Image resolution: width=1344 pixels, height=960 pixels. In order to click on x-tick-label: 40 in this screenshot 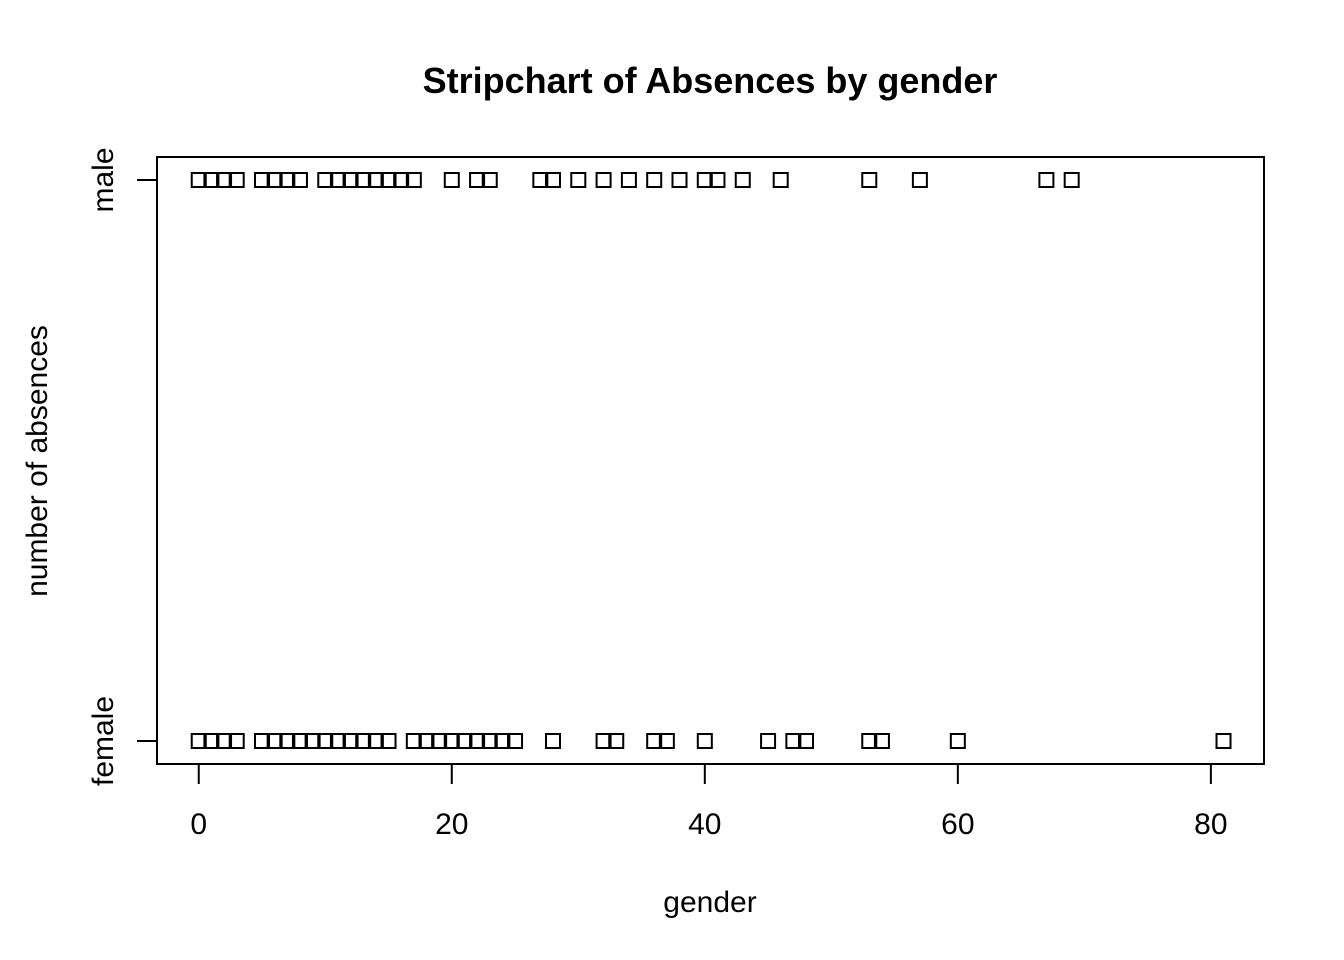, I will do `click(704, 824)`.